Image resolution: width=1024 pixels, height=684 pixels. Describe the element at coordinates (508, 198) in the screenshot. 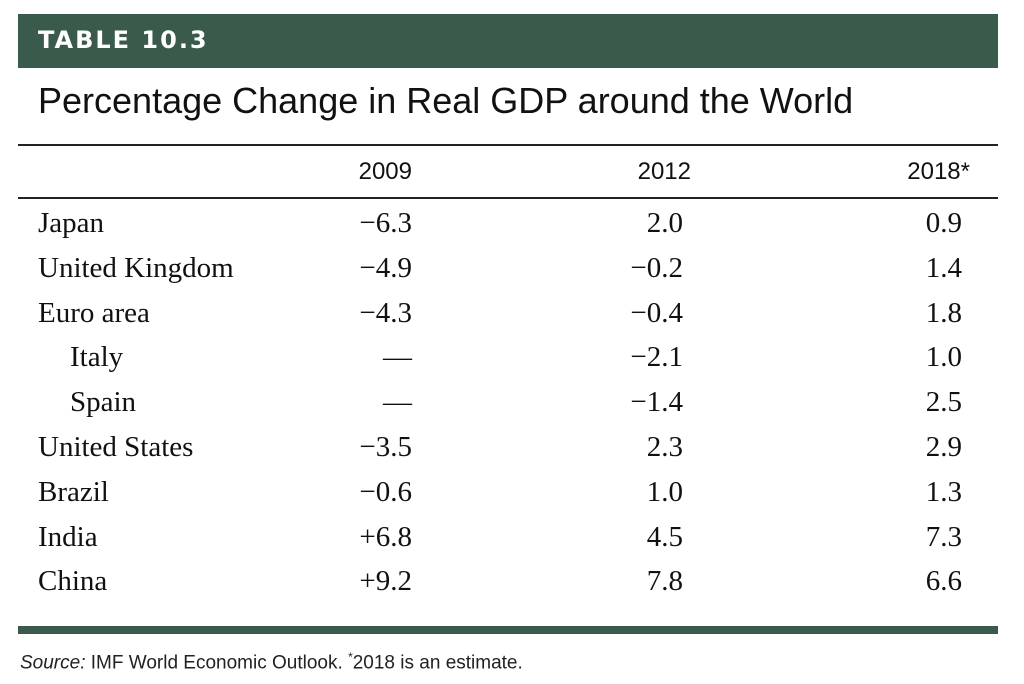

I see `header-rule` at that location.